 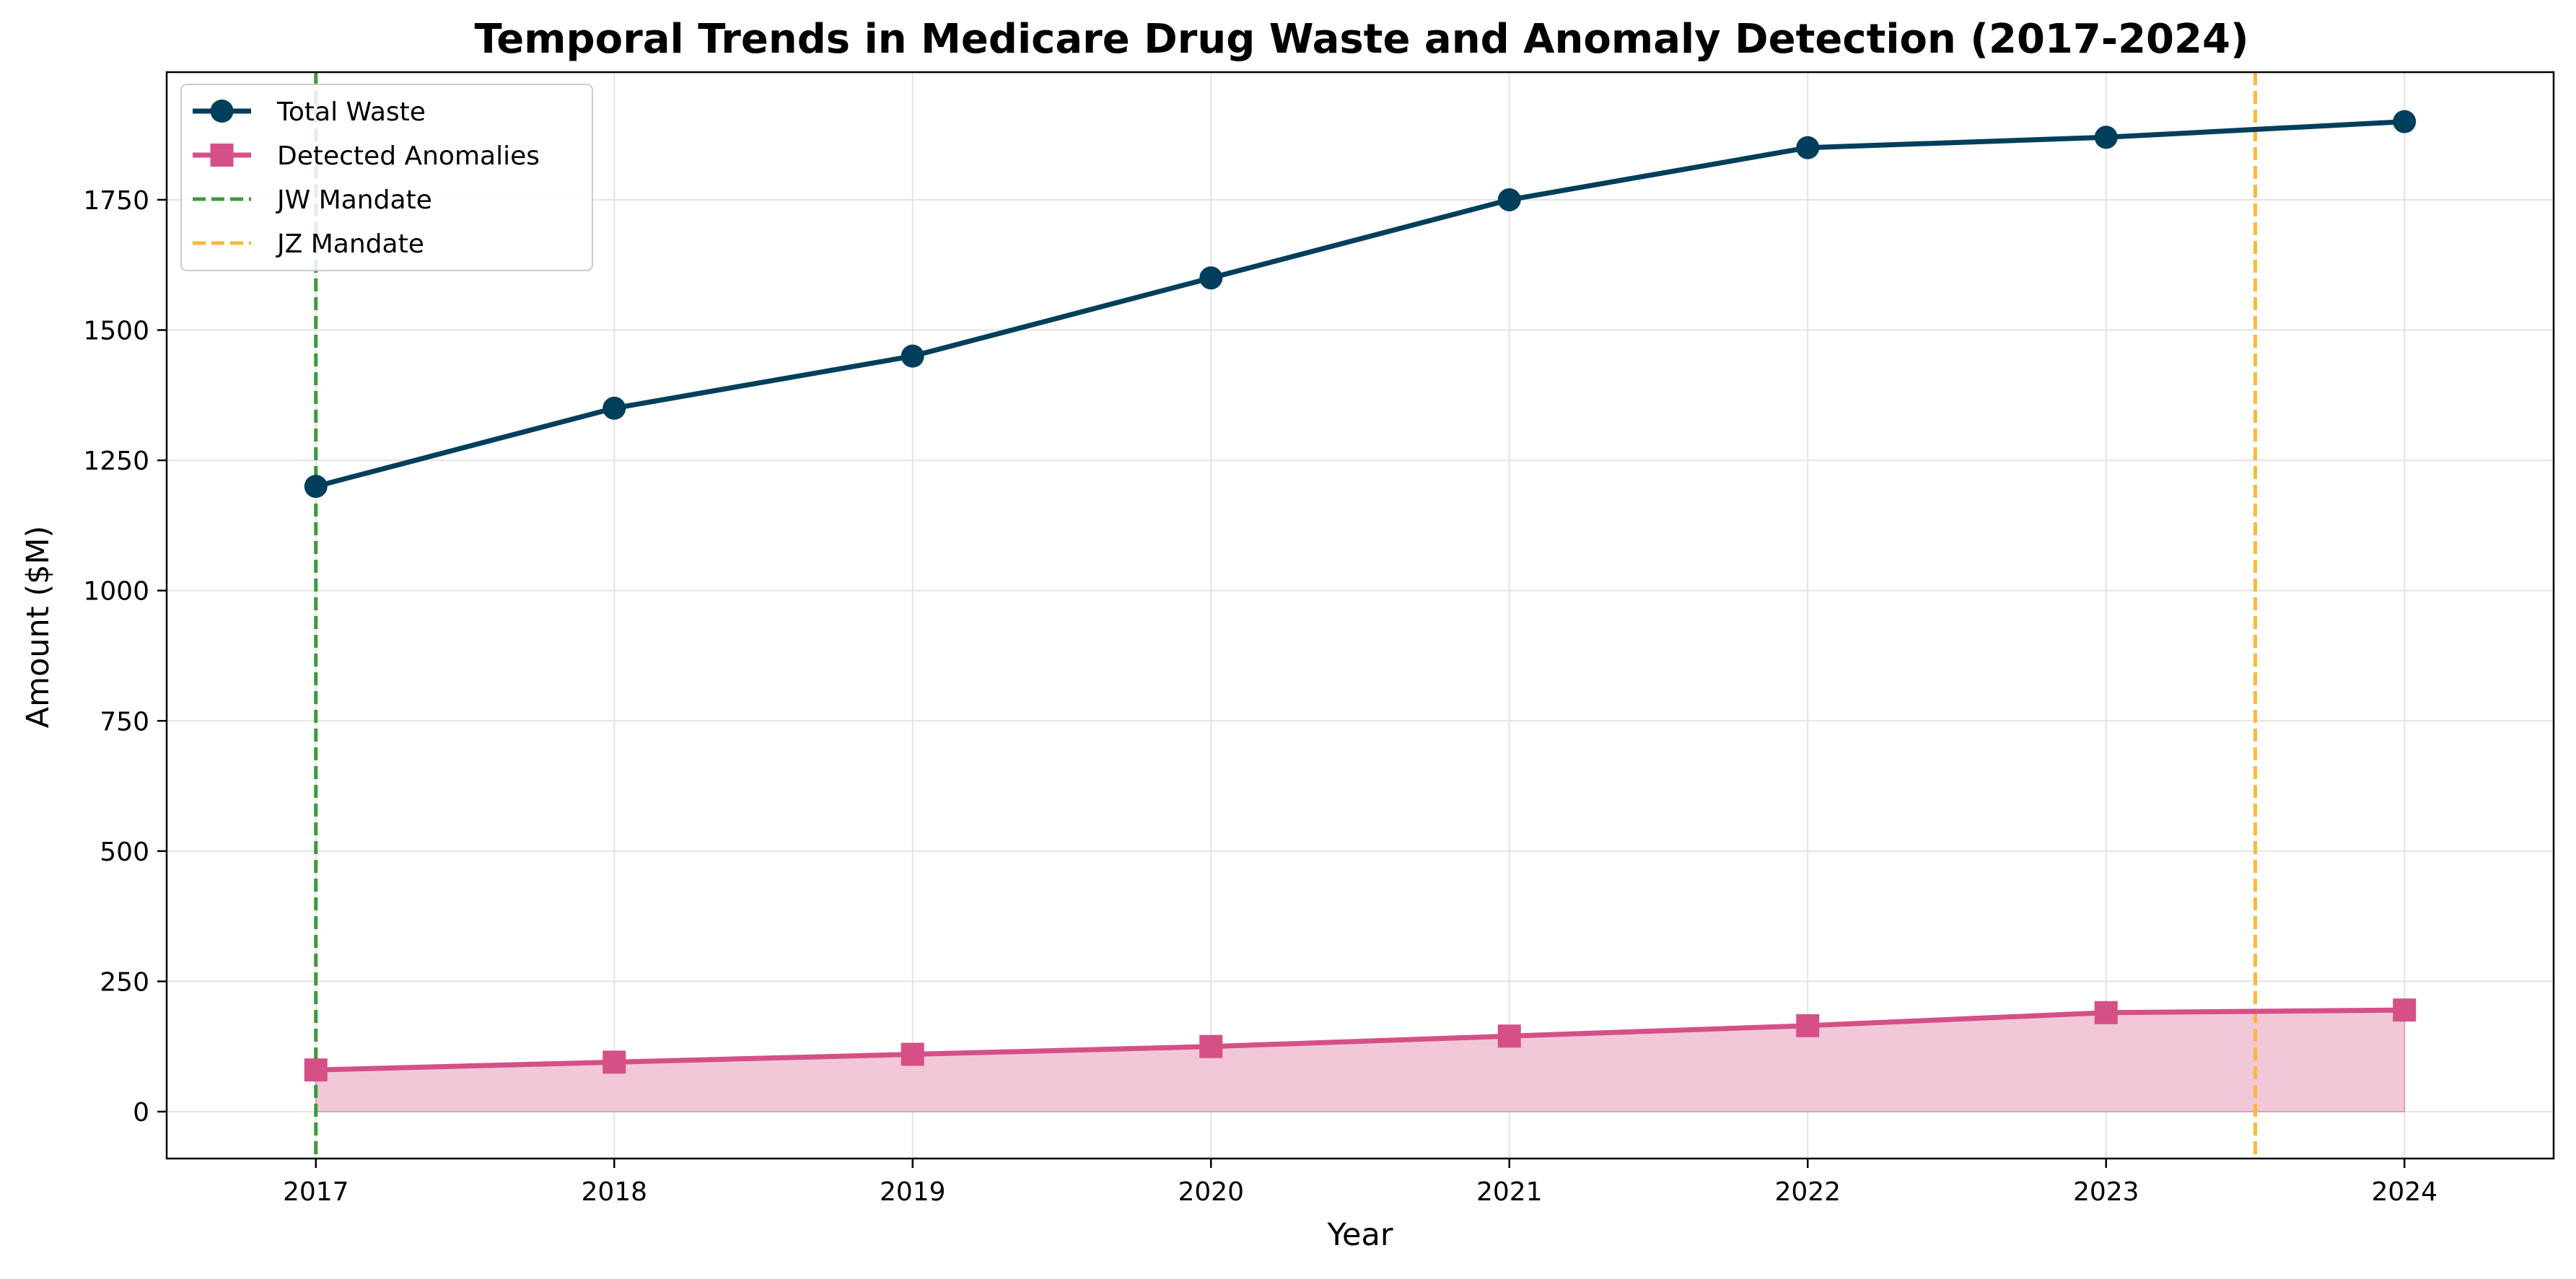 I want to click on y-tick-label: 1250, so click(x=116, y=461).